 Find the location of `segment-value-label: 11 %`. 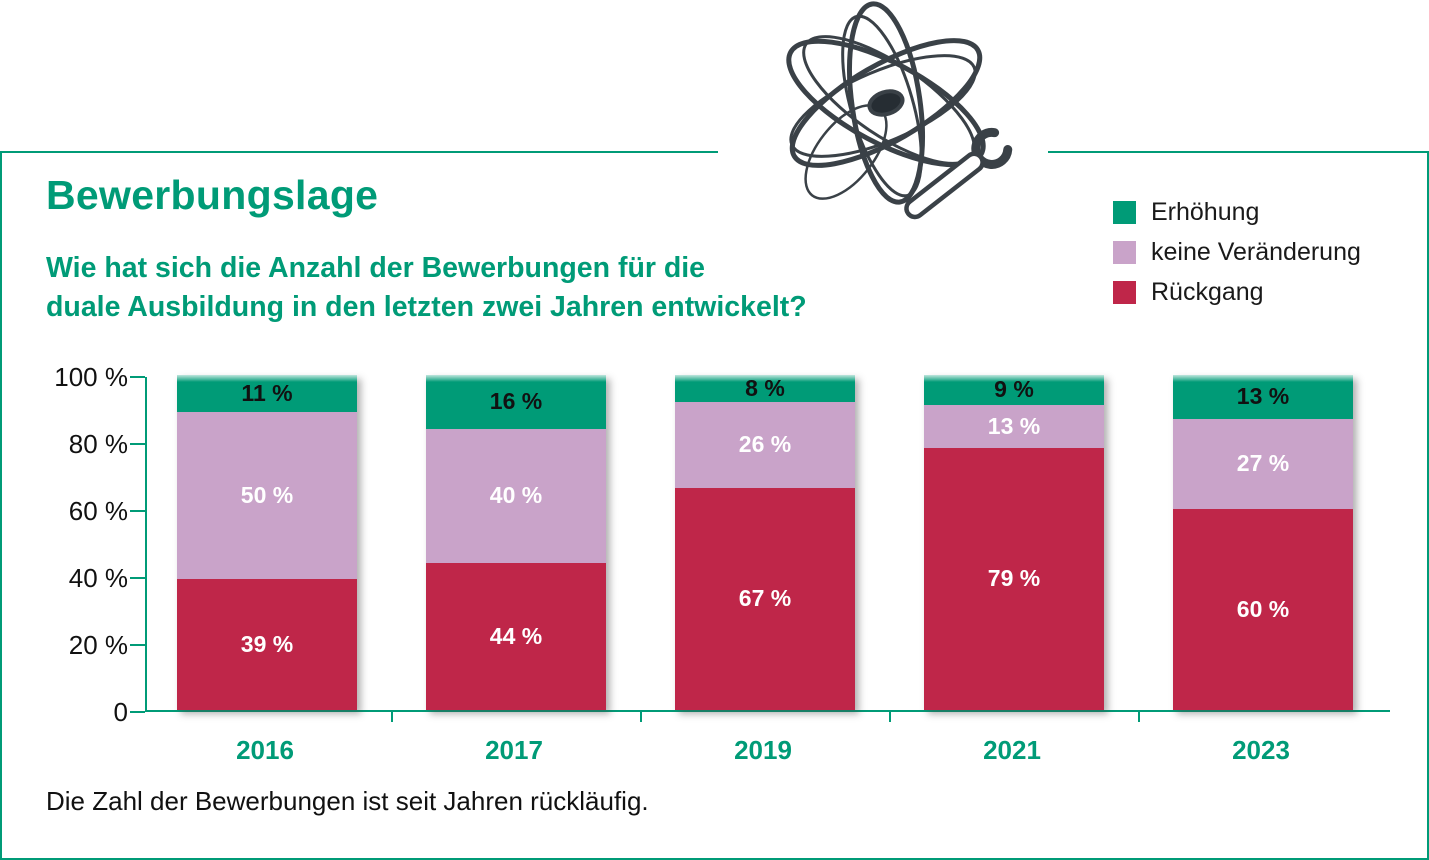

segment-value-label: 11 % is located at coordinates (267, 392).